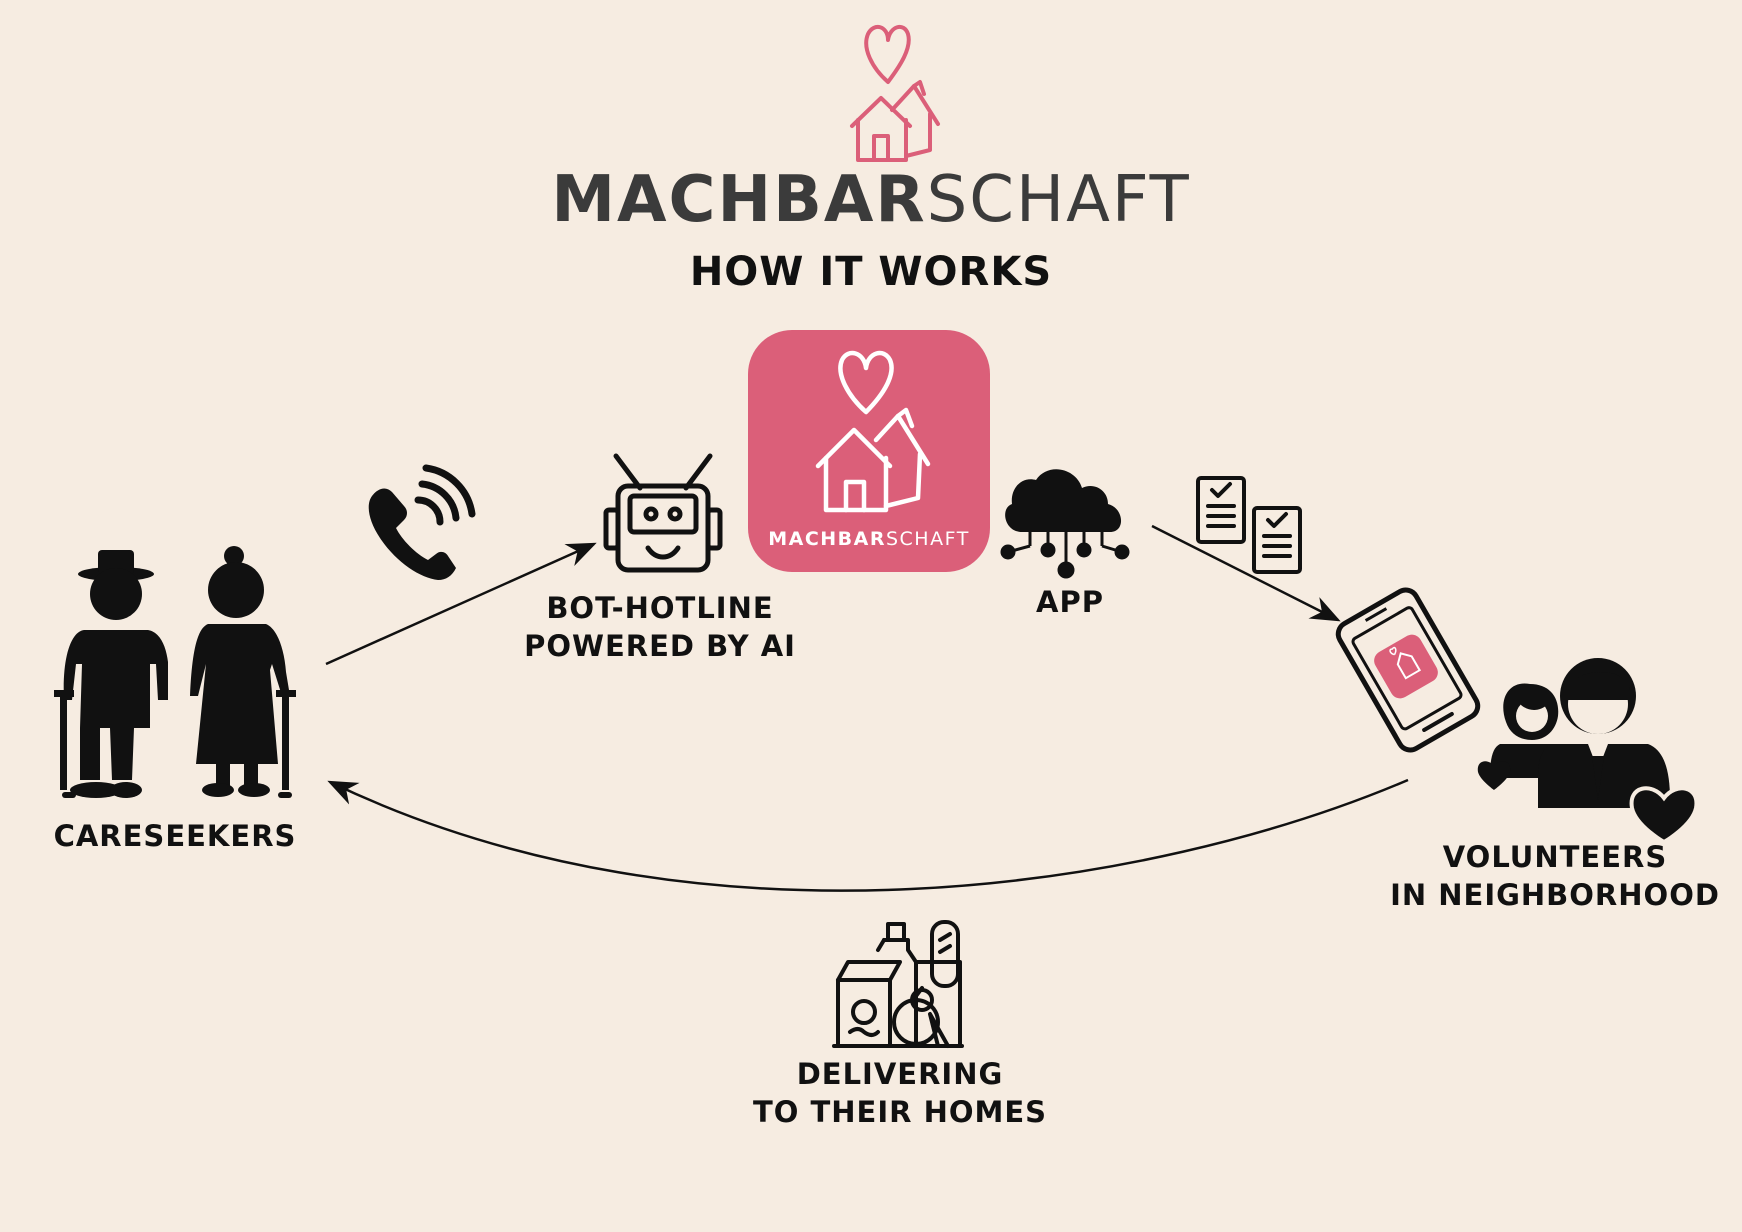  What do you see at coordinates (1065, 524) in the screenshot?
I see `cloud-network-icon` at bounding box center [1065, 524].